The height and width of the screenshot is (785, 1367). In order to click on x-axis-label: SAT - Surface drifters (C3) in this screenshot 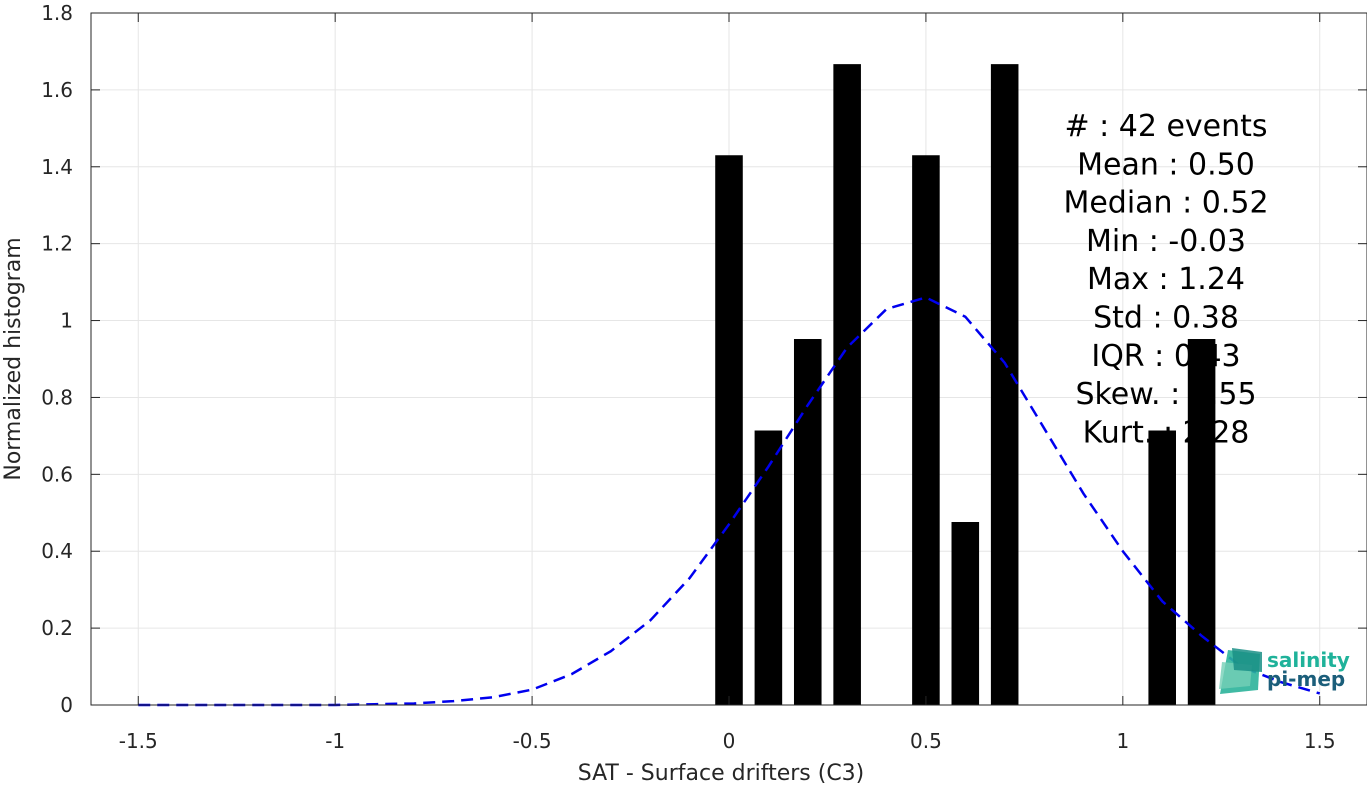, I will do `click(721, 773)`.